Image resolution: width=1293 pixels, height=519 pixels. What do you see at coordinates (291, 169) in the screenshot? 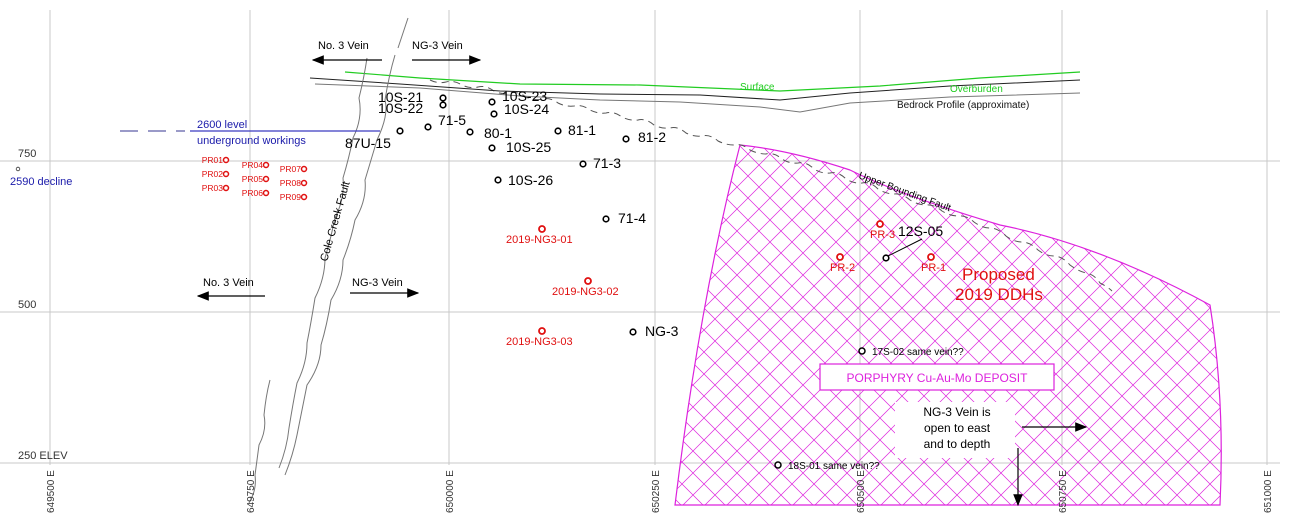
I see `pr-hole-label: PR07` at bounding box center [291, 169].